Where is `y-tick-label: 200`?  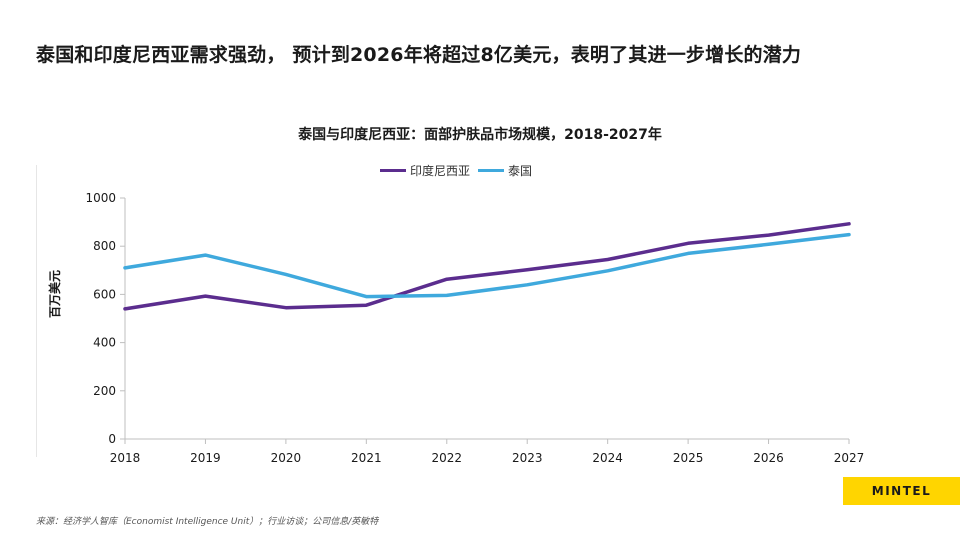 y-tick-label: 200 is located at coordinates (104, 391).